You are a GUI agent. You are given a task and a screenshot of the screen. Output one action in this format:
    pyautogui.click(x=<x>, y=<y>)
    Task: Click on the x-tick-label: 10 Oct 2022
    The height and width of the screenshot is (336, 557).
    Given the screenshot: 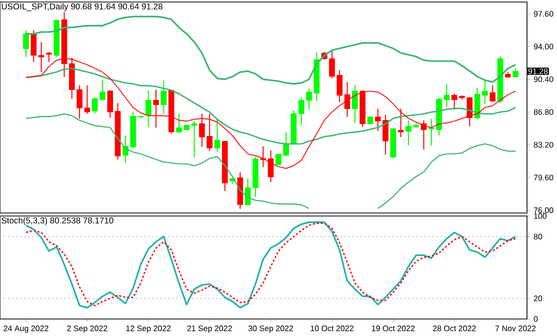 What is the action you would take?
    pyautogui.click(x=332, y=329)
    